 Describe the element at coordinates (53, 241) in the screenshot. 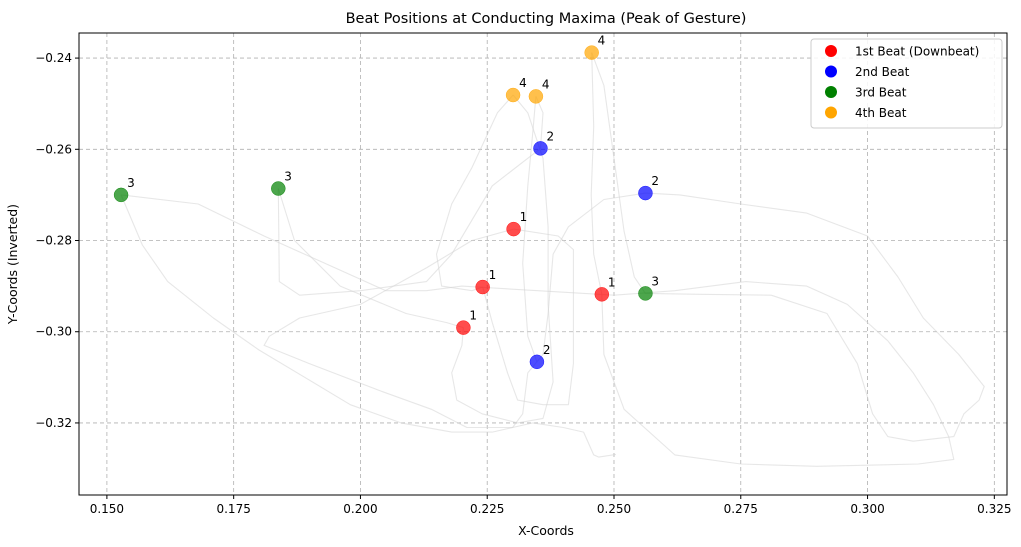

I see `y-tick-label: −0.28` at that location.